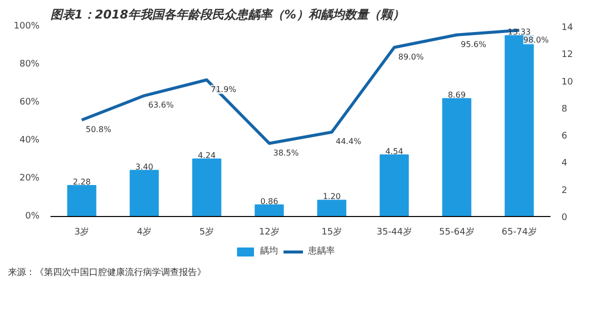 Image resolution: width=612 pixels, height=331 pixels. Describe the element at coordinates (565, 137) in the screenshot. I see `y2-tick-label: 6` at that location.